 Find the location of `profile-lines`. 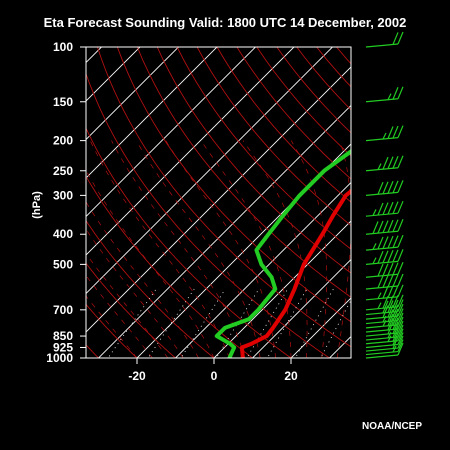

profile-lines is located at coordinates (282, 253).